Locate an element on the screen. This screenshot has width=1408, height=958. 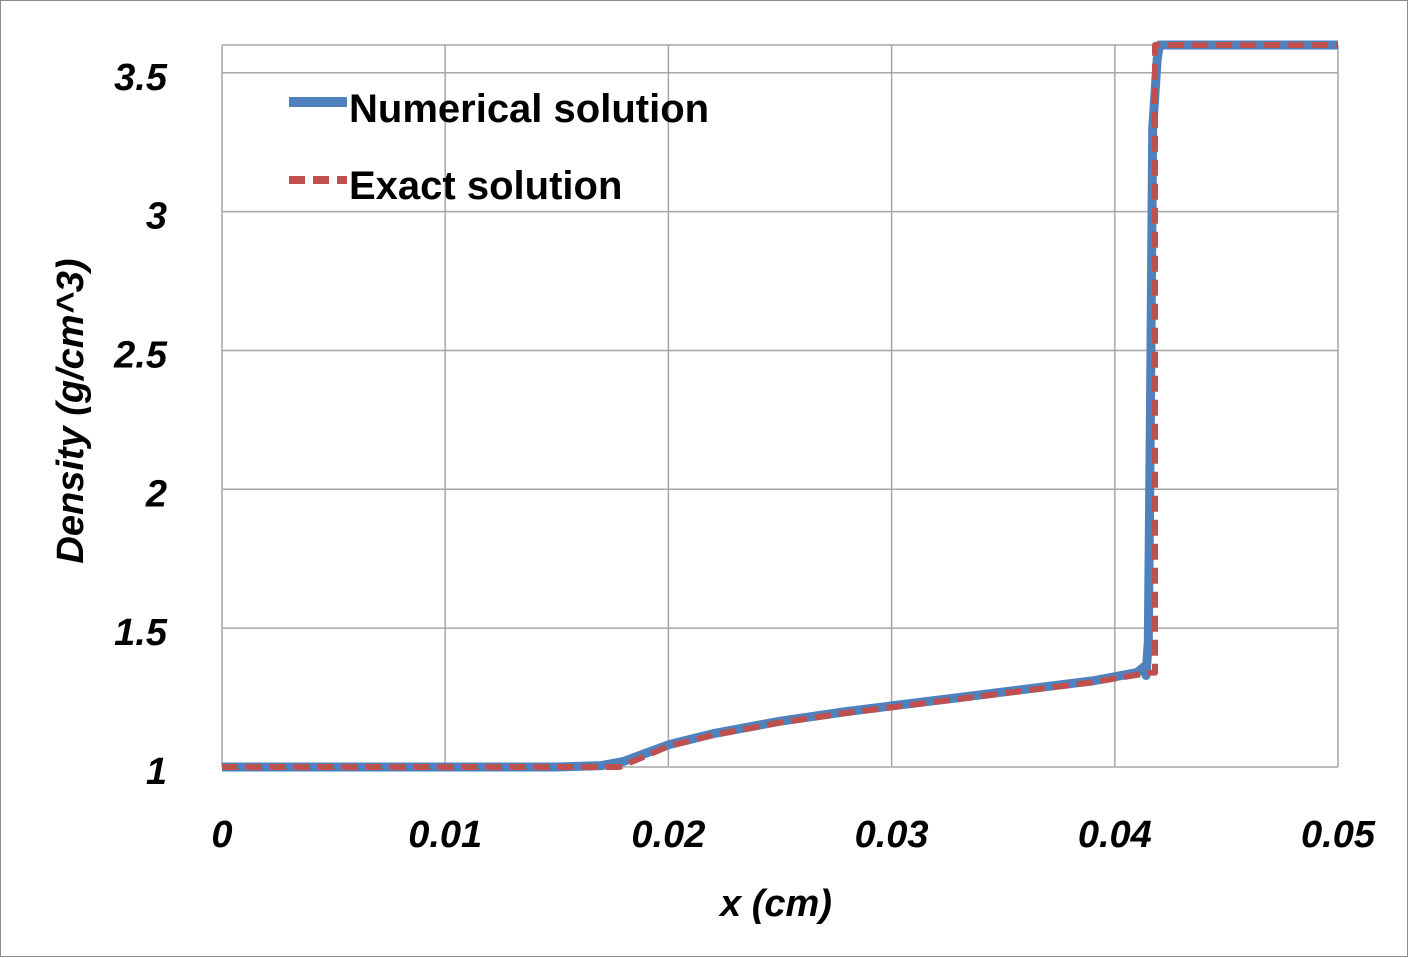
y-axis-tick-labels: 1 1.5 2 2.5 3 3.5 is located at coordinates (140, 425).